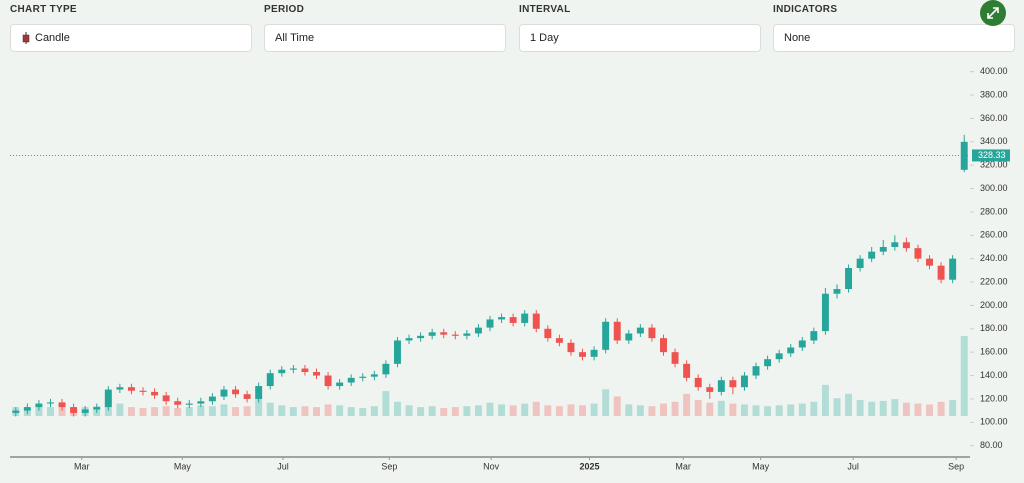 The image size is (1024, 483). I want to click on control-label: CHART TYPE, so click(43, 9).